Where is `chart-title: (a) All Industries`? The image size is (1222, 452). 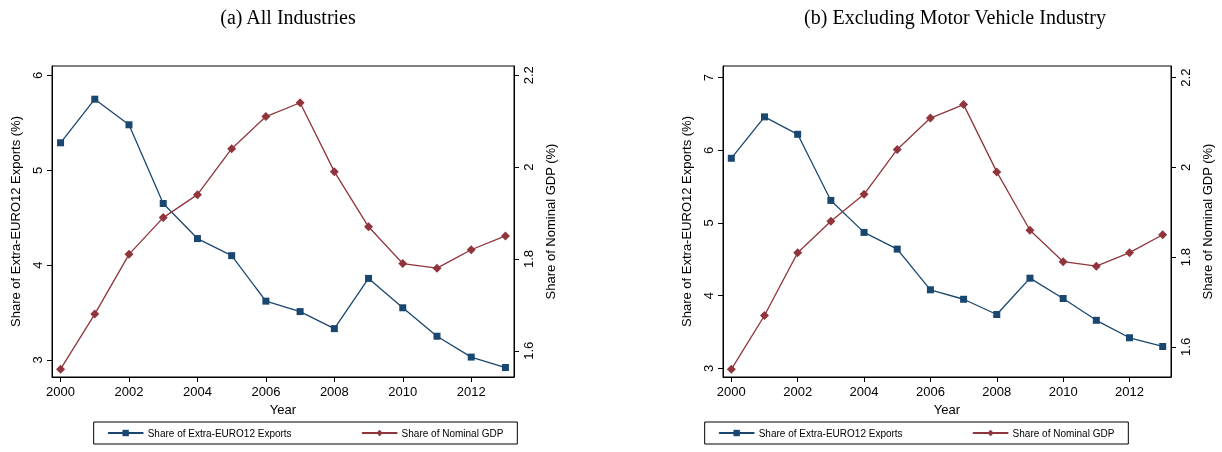
chart-title: (a) All Industries is located at coordinates (288, 17).